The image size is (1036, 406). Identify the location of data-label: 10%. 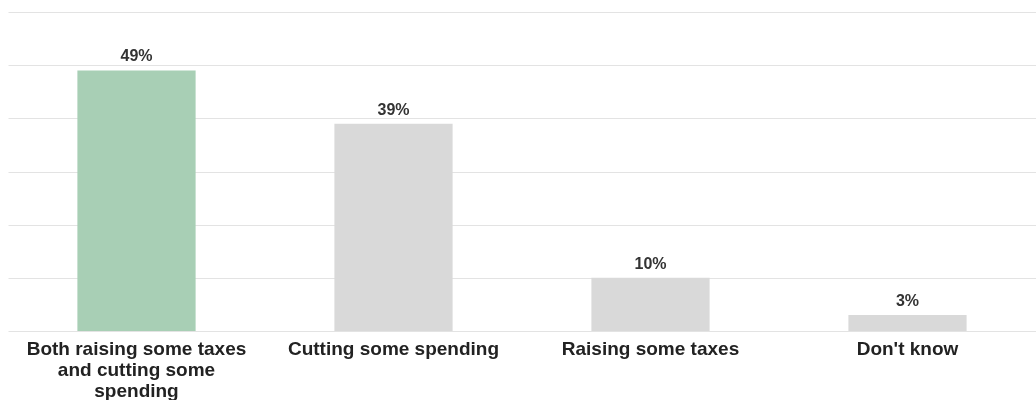
(650, 263).